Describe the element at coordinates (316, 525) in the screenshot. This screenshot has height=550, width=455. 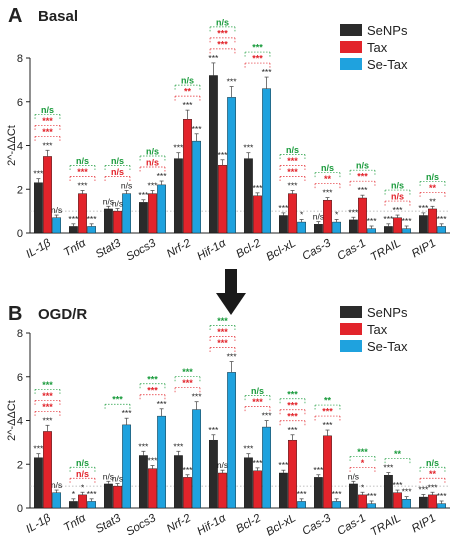
I see `x-tick-label: Cas-3` at that location.